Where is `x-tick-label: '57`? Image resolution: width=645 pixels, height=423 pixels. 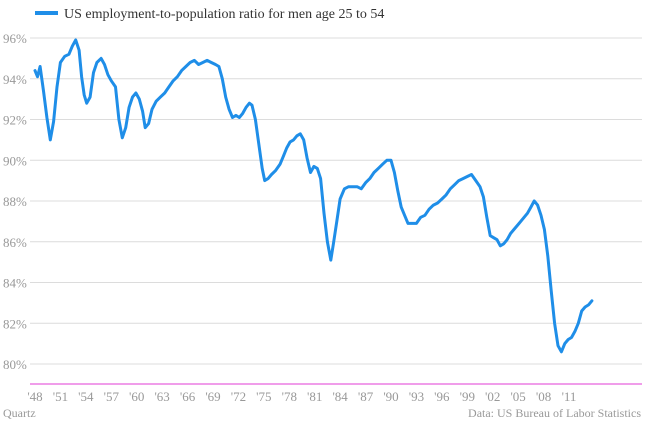 x-tick-label: '57 is located at coordinates (112, 396).